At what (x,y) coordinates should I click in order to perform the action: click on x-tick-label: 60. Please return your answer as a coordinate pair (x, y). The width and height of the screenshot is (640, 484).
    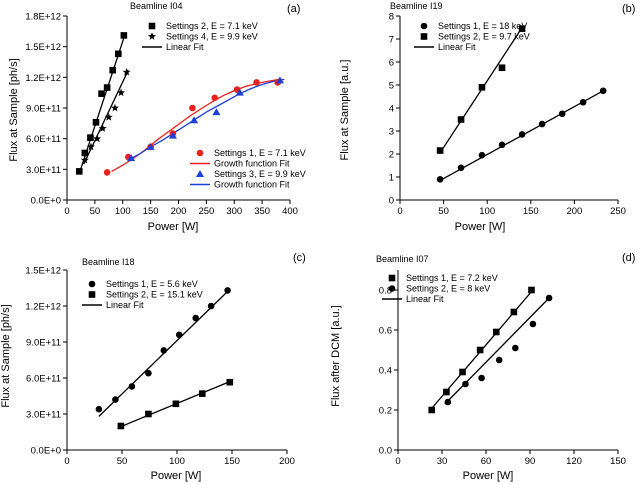
    Looking at the image, I should click on (486, 461).